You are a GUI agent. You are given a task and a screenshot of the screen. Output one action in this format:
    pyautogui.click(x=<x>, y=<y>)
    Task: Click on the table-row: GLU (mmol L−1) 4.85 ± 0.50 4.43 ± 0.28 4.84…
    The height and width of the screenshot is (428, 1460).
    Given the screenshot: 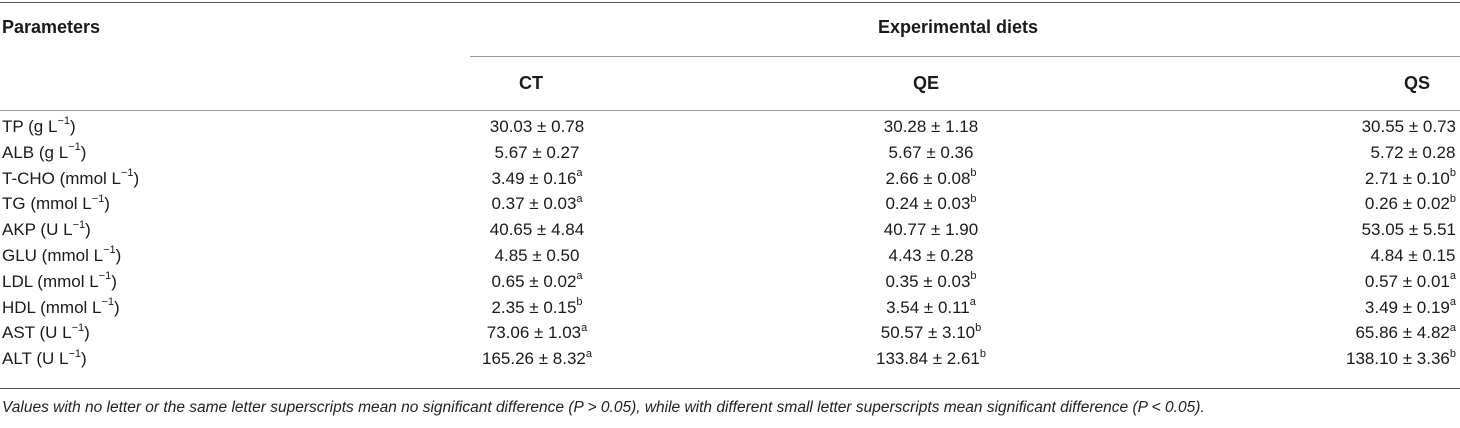 What is the action you would take?
    pyautogui.click(x=730, y=256)
    